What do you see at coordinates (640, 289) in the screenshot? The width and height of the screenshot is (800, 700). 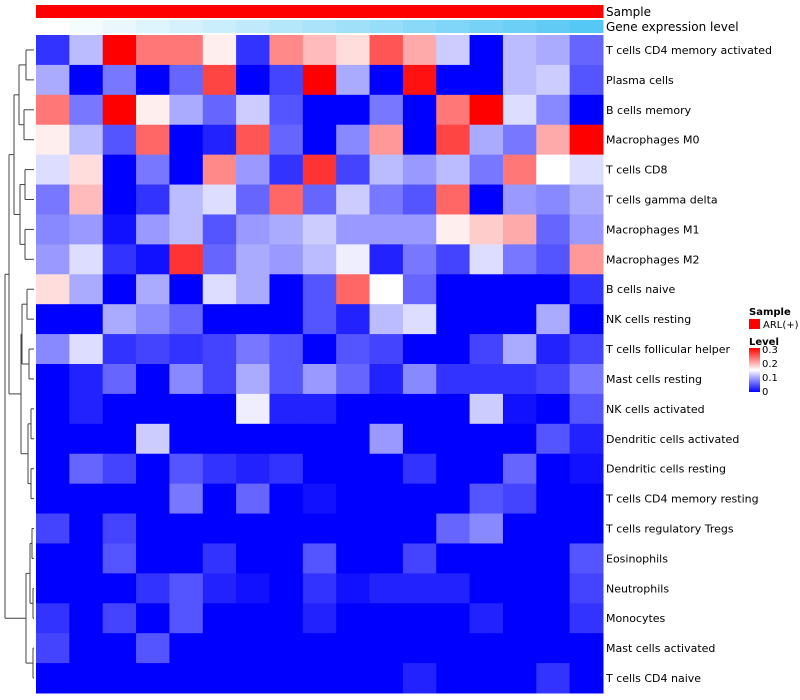 I see `row-label: B cells naive` at bounding box center [640, 289].